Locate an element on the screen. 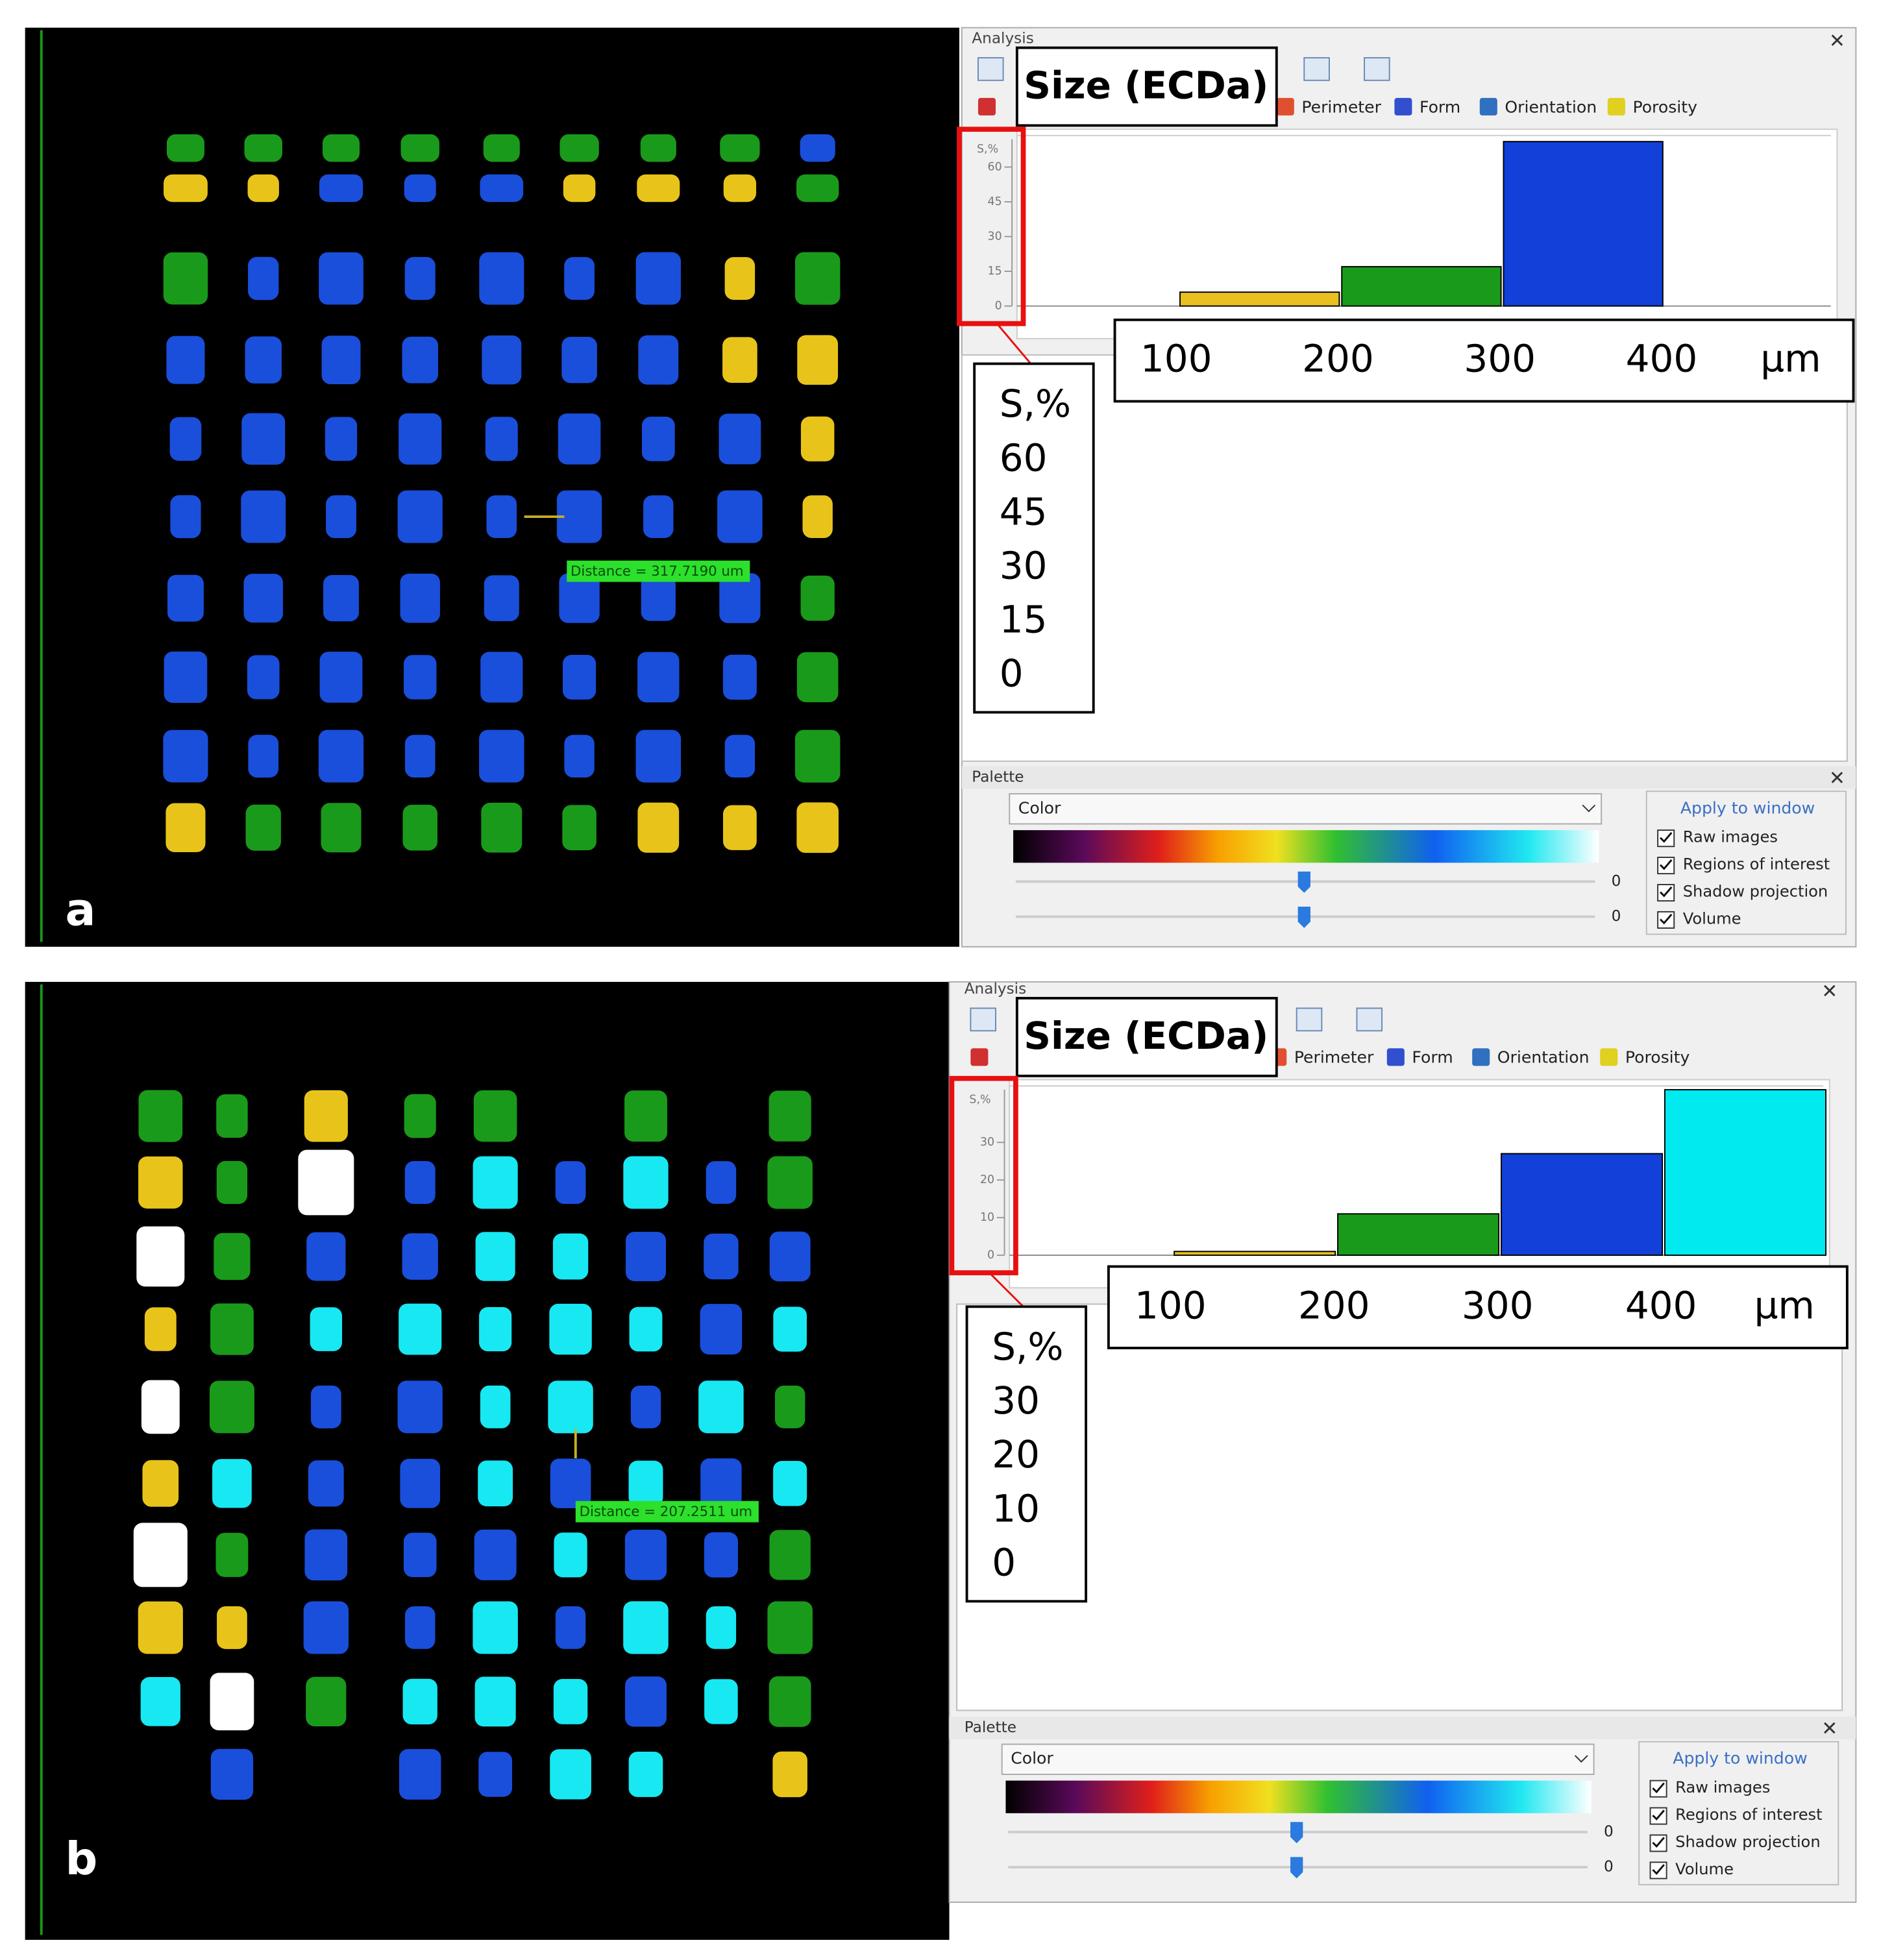 The height and width of the screenshot is (1960, 1881). dropdown is located at coordinates (1298, 1759).